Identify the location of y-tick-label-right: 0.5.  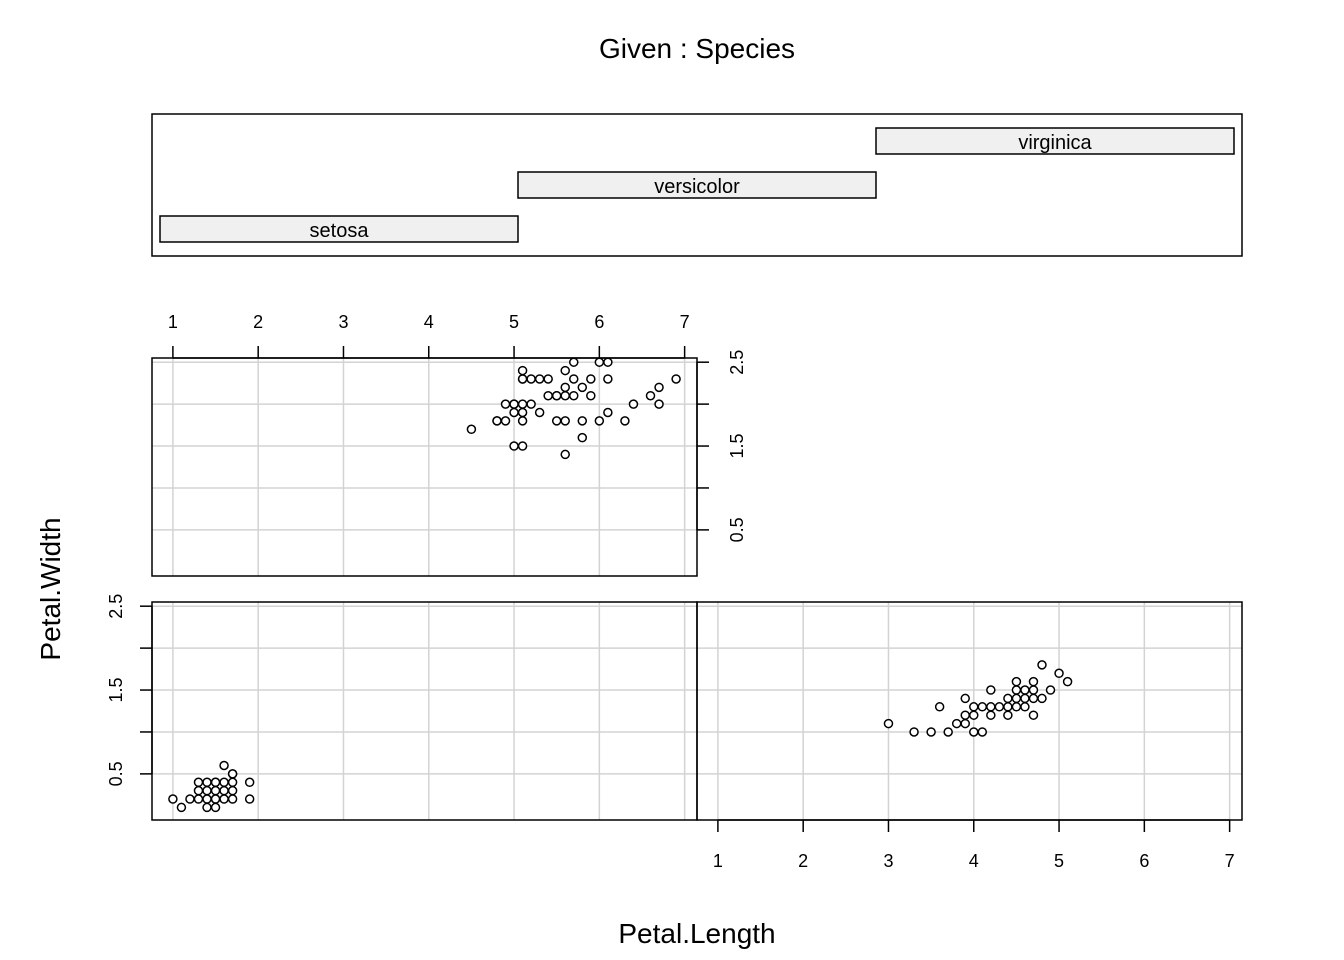
(737, 529).